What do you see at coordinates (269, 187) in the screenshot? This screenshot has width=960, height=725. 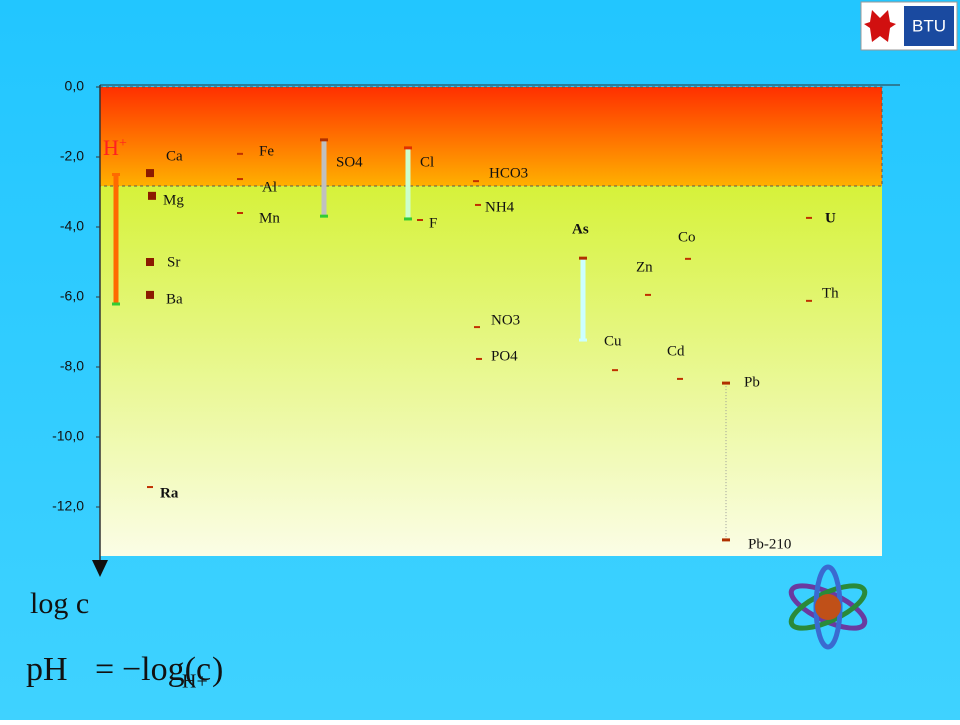 I see `ion-label: Al` at bounding box center [269, 187].